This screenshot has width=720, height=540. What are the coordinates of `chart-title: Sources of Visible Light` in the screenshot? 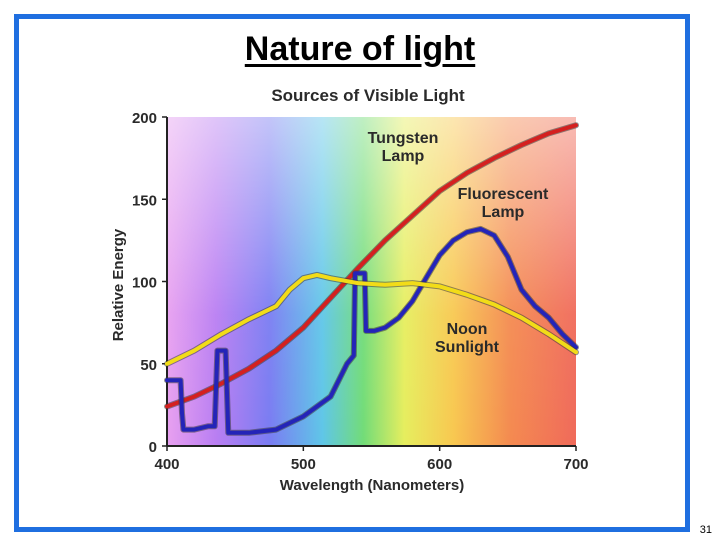 It's located at (368, 95).